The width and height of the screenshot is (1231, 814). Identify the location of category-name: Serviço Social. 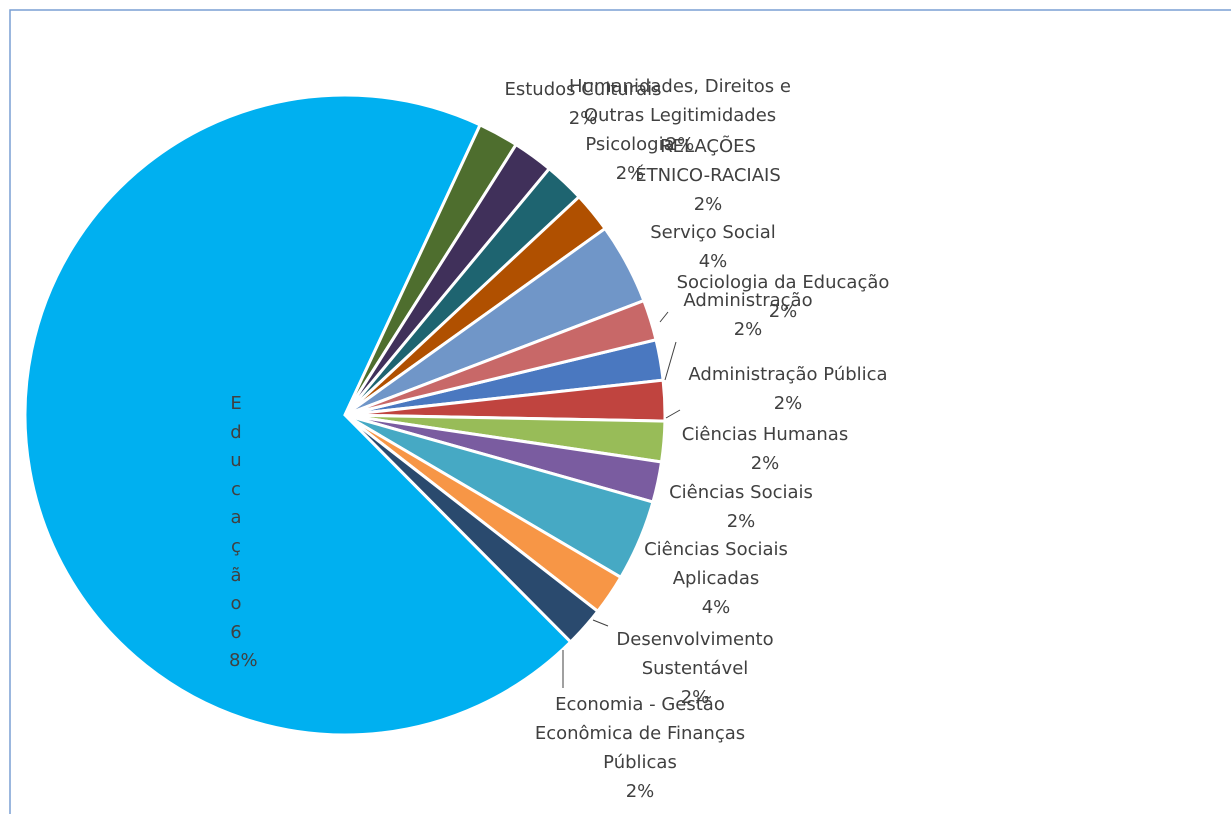
(713, 232).